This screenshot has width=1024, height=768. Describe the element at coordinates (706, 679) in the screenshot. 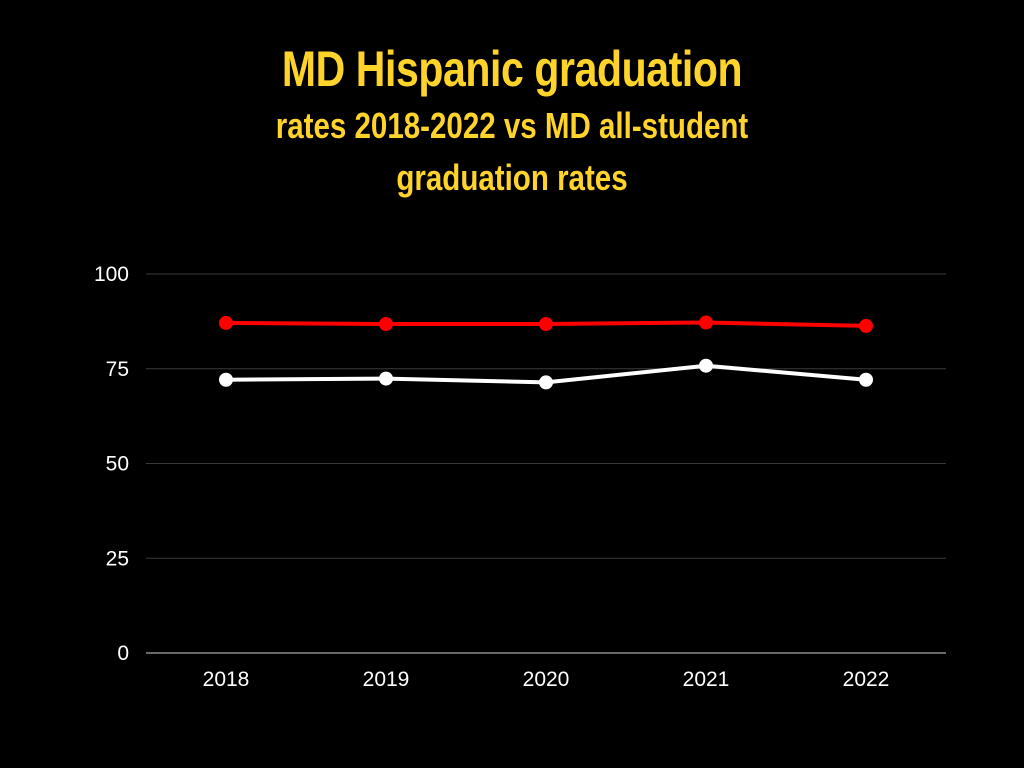

I see `x-tick-label: 2021` at that location.